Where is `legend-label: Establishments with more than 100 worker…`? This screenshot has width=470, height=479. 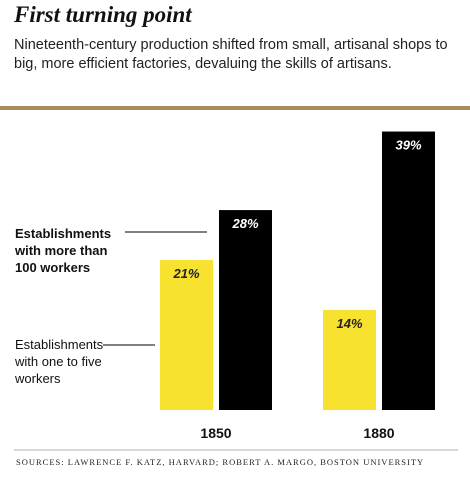
legend-label: Establishments with more than 100 worker… is located at coordinates (63, 250).